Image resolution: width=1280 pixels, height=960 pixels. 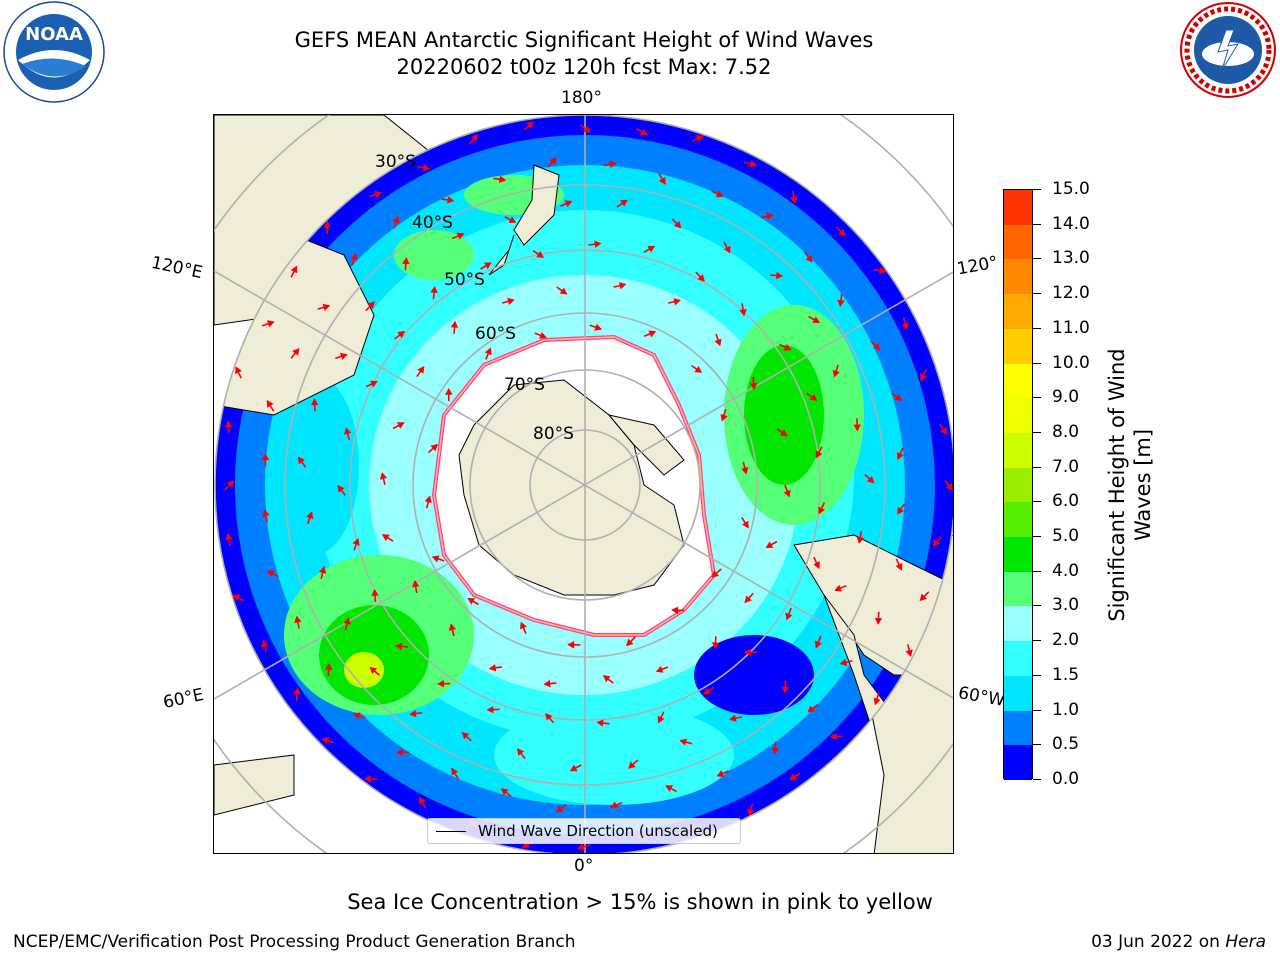 What do you see at coordinates (1066, 640) in the screenshot?
I see `colorbar-tick-label: 2.0` at bounding box center [1066, 640].